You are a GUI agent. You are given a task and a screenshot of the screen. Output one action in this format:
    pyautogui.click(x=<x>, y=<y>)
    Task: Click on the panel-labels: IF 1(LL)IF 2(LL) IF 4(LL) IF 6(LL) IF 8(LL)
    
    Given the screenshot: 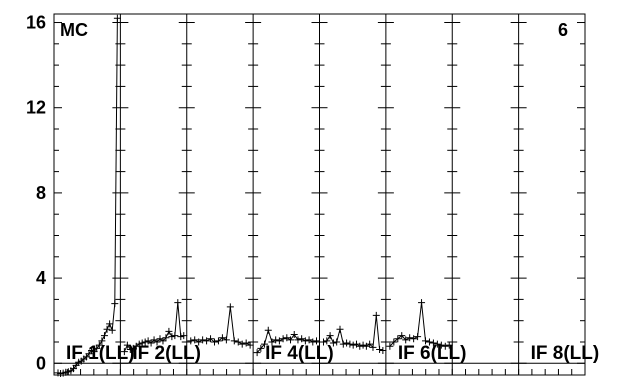 What is the action you would take?
    pyautogui.click(x=332, y=353)
    